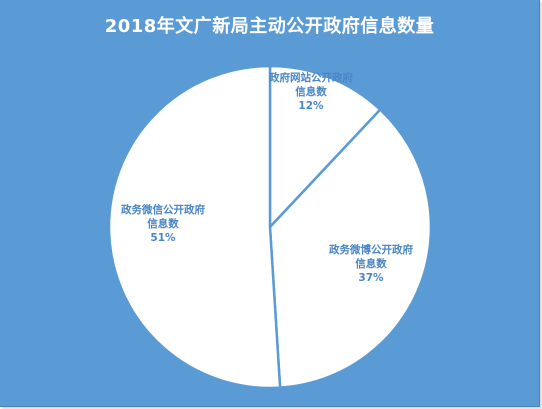 The image size is (542, 409). I want to click on slice-website-label-line2: 信息数, so click(311, 91).